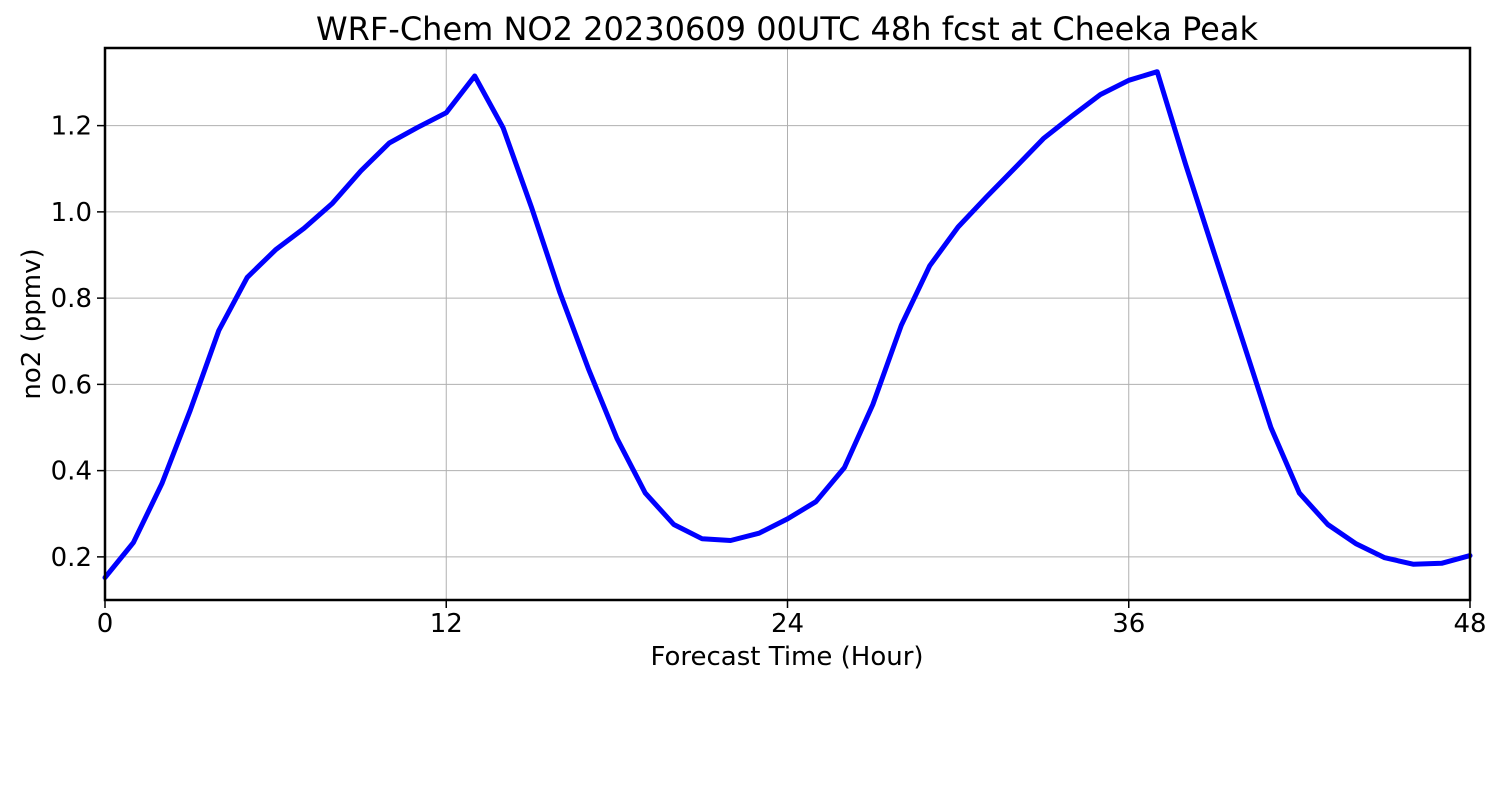 The height and width of the screenshot is (800, 1500). What do you see at coordinates (71, 385) in the screenshot?
I see `y-tick-label: 0.6` at bounding box center [71, 385].